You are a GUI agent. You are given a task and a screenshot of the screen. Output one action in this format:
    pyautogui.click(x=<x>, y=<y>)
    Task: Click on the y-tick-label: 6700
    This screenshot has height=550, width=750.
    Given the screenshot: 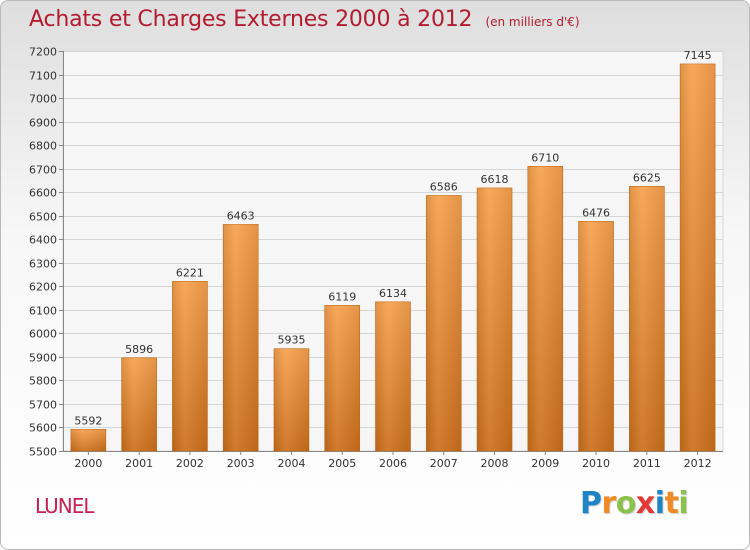 What is the action you would take?
    pyautogui.click(x=43, y=170)
    